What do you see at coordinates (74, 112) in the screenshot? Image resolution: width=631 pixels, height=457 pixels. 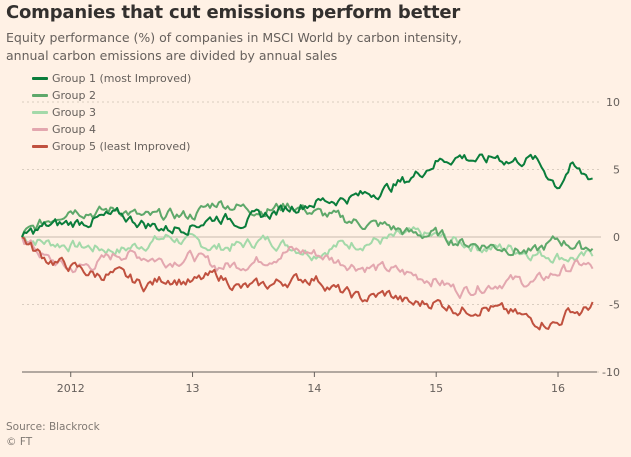 I see `legend-label: Group 3` at bounding box center [74, 112].